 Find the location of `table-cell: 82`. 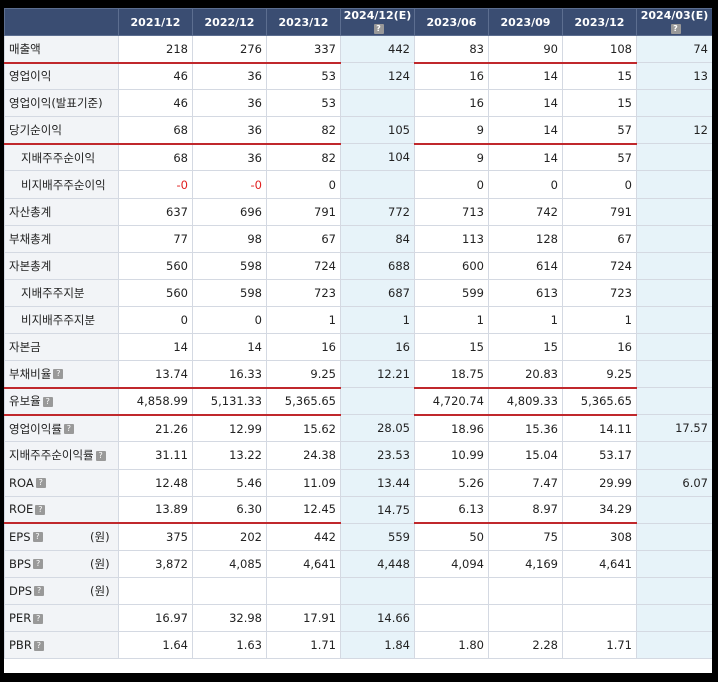

table-cell: 82 is located at coordinates (303, 130).